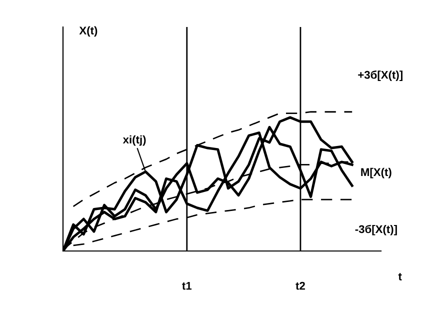 This screenshot has width=431, height=325. Describe the element at coordinates (400, 276) in the screenshot. I see `x-axis-title: t` at that location.